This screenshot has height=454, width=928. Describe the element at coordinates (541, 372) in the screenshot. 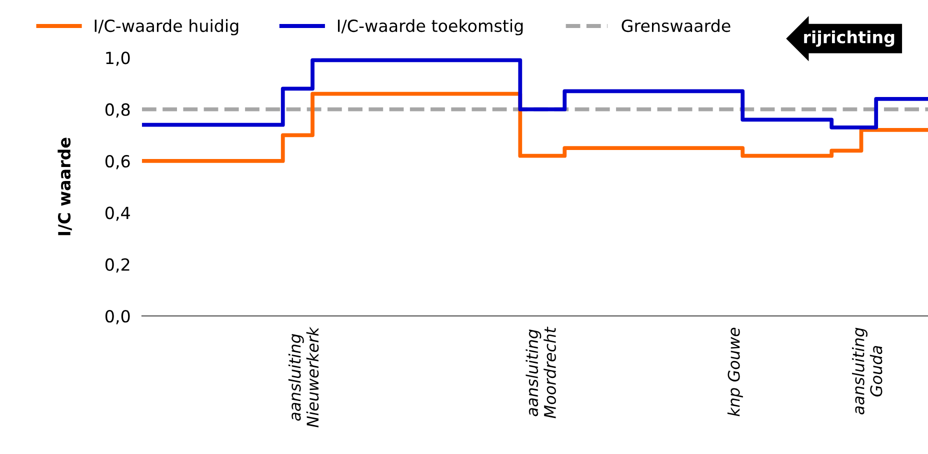

I see `x-tick-label: aansluiting Moordrecht` at that location.